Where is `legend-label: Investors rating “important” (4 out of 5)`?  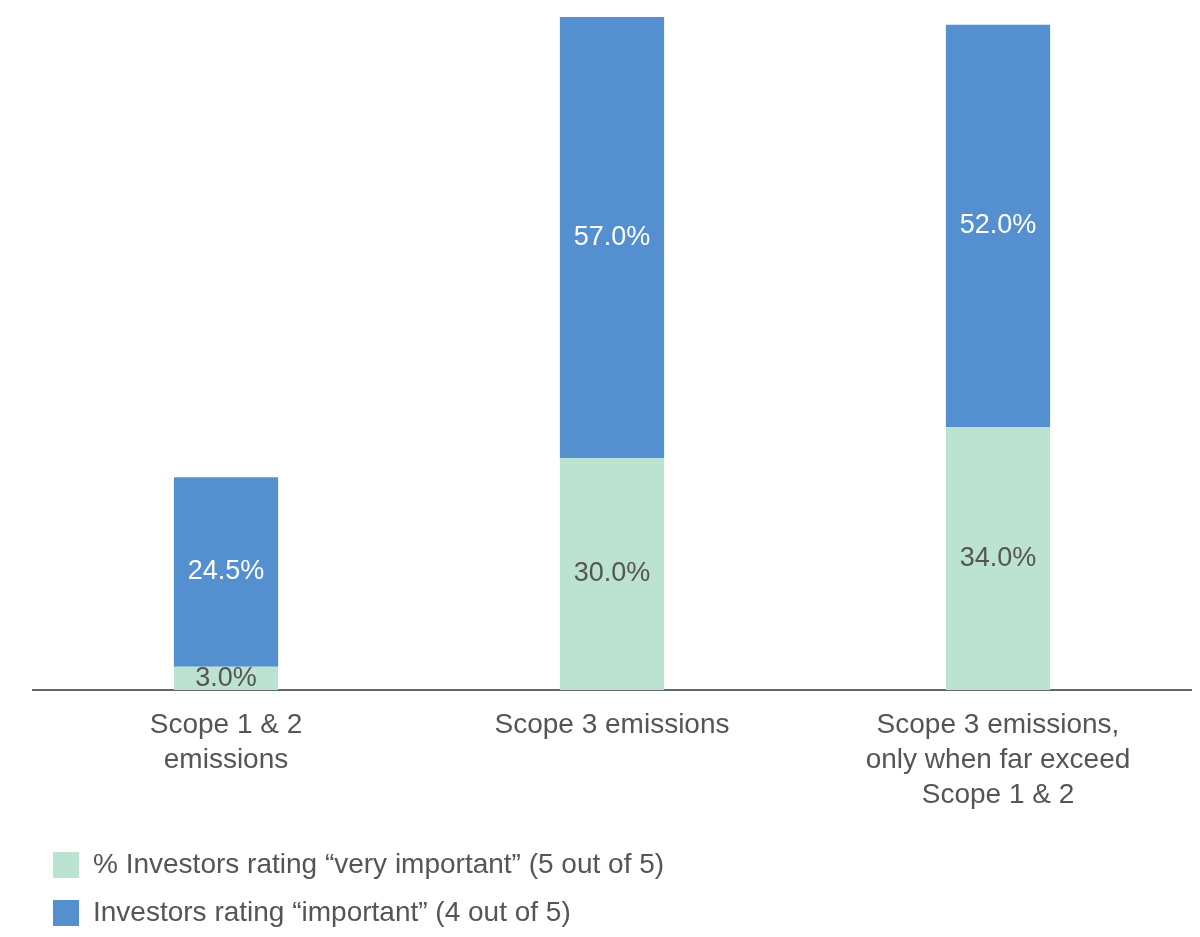
legend-label: Investors rating “important” (4 out of 5) is located at coordinates (332, 911).